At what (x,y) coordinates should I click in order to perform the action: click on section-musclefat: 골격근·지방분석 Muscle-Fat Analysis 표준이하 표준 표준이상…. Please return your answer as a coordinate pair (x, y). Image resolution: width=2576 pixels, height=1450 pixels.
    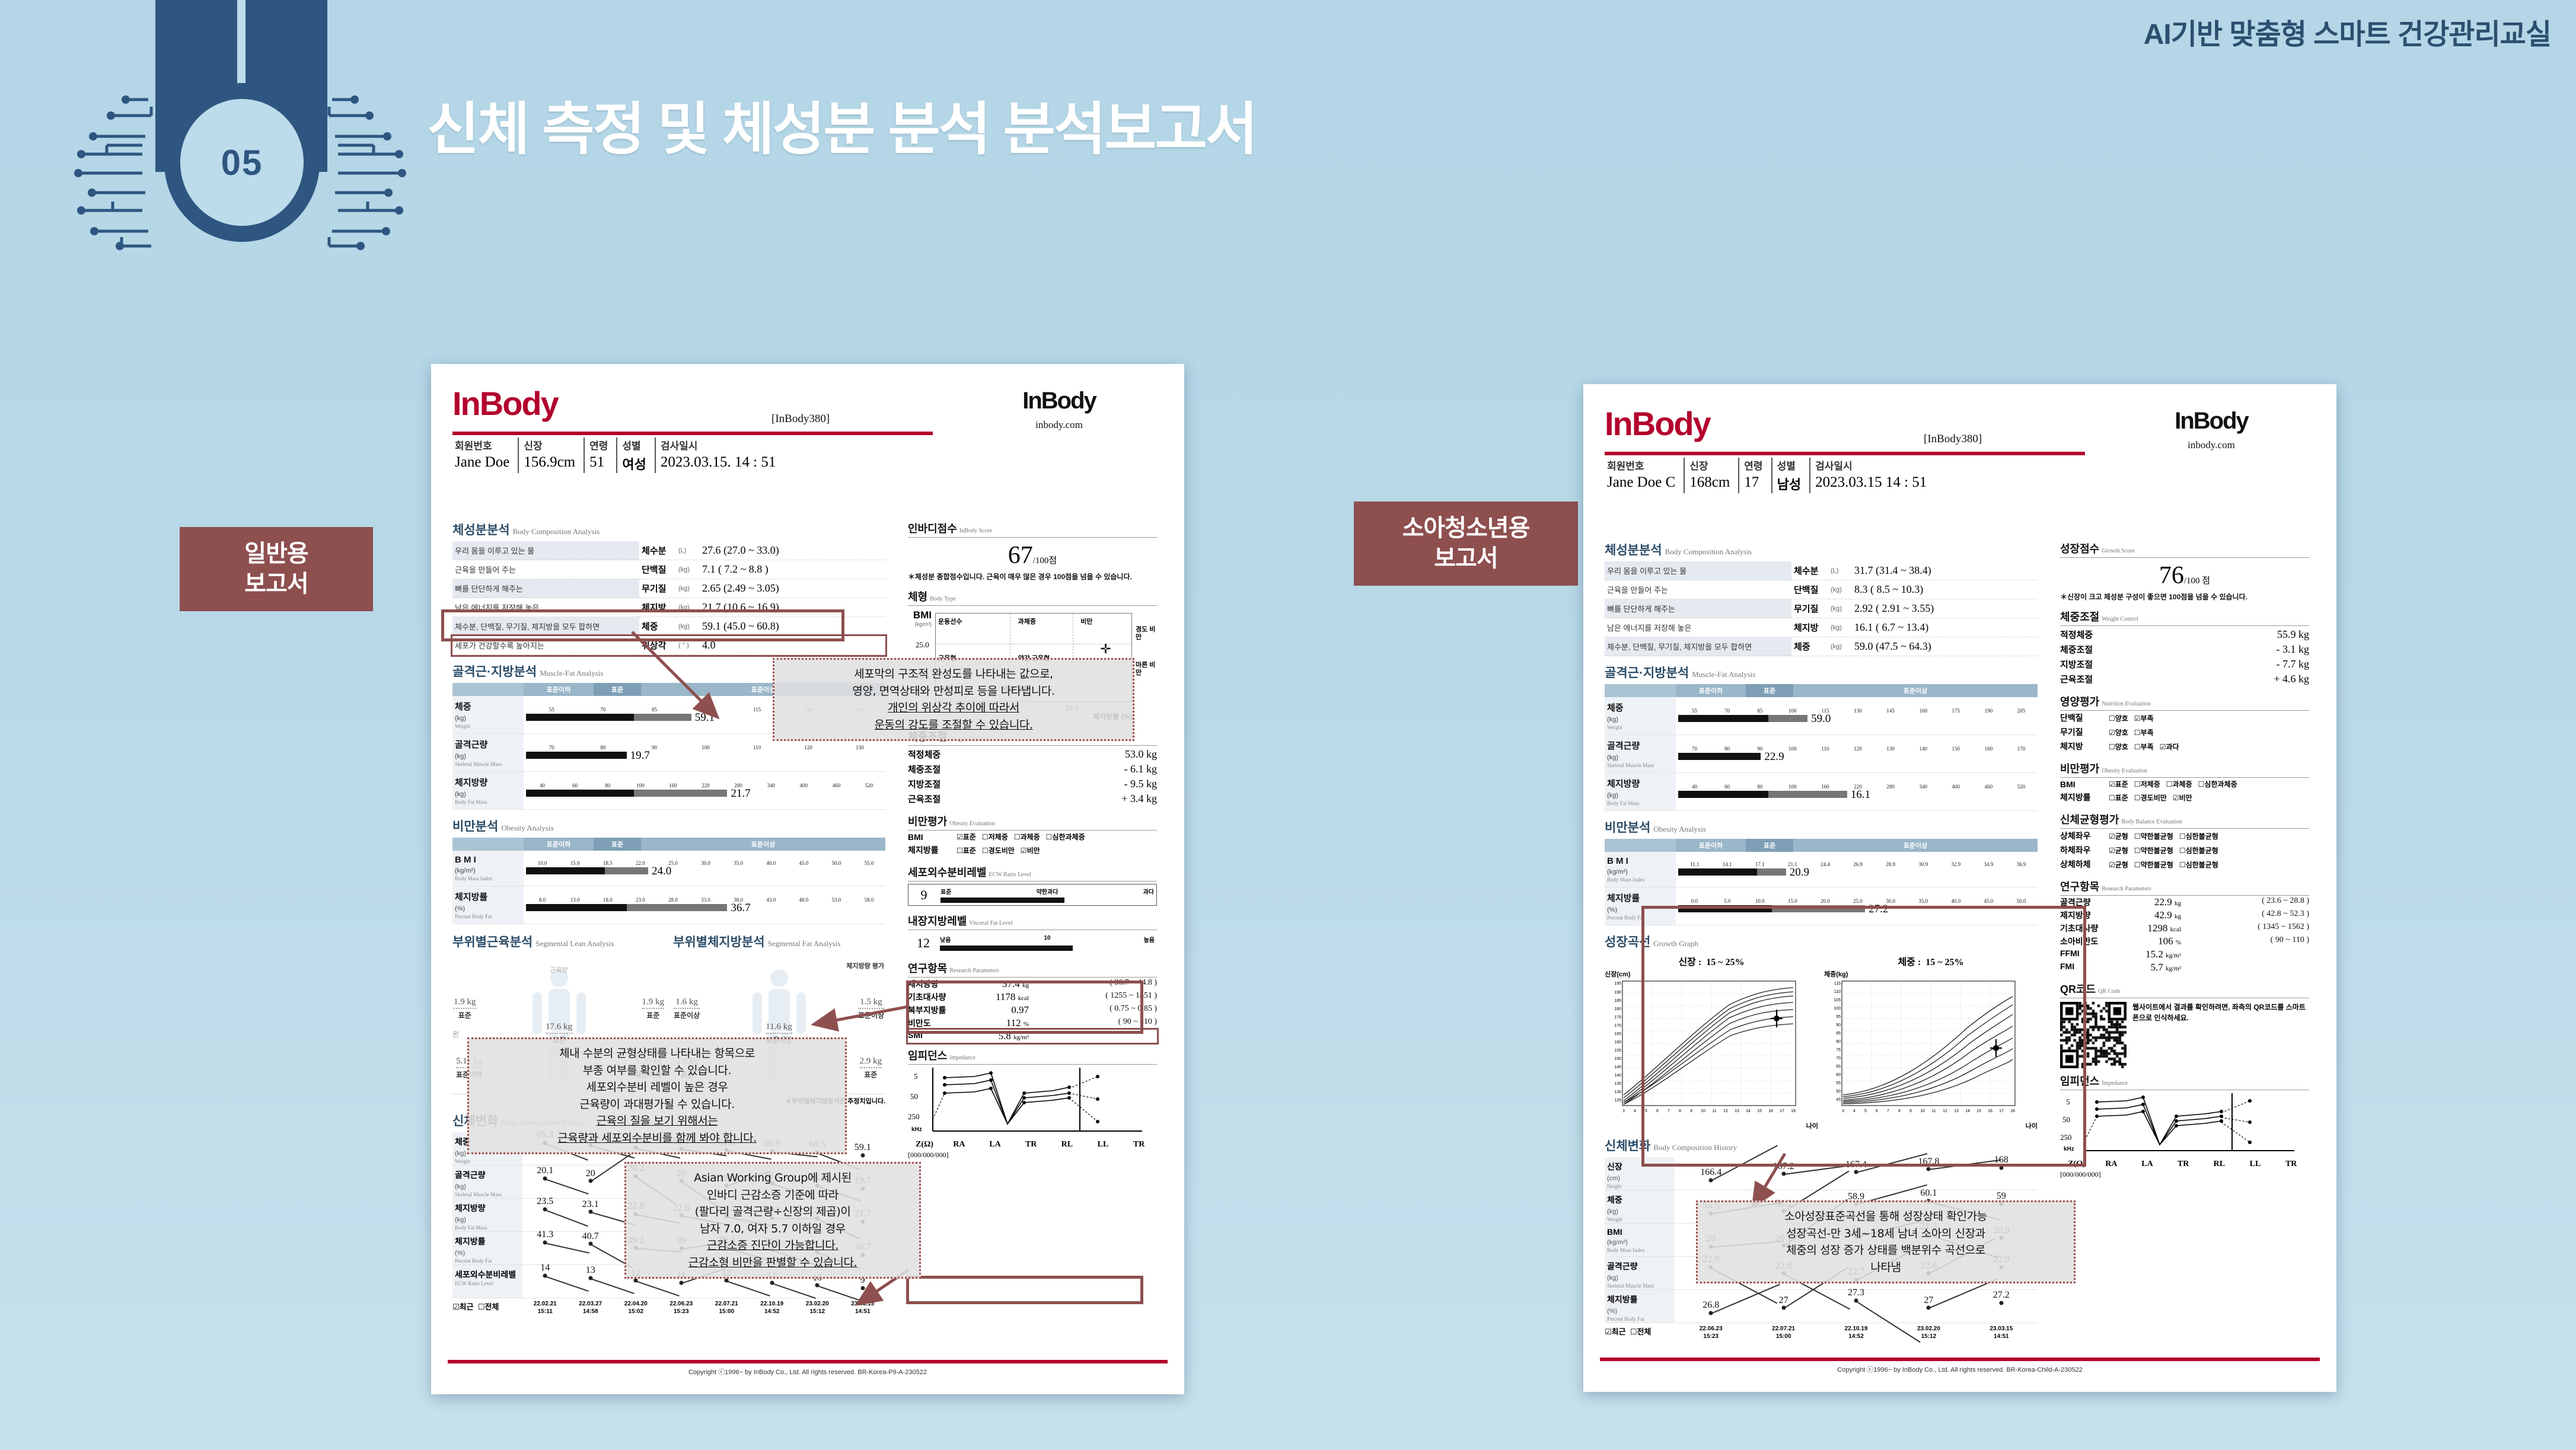
    Looking at the image, I should click on (1822, 737).